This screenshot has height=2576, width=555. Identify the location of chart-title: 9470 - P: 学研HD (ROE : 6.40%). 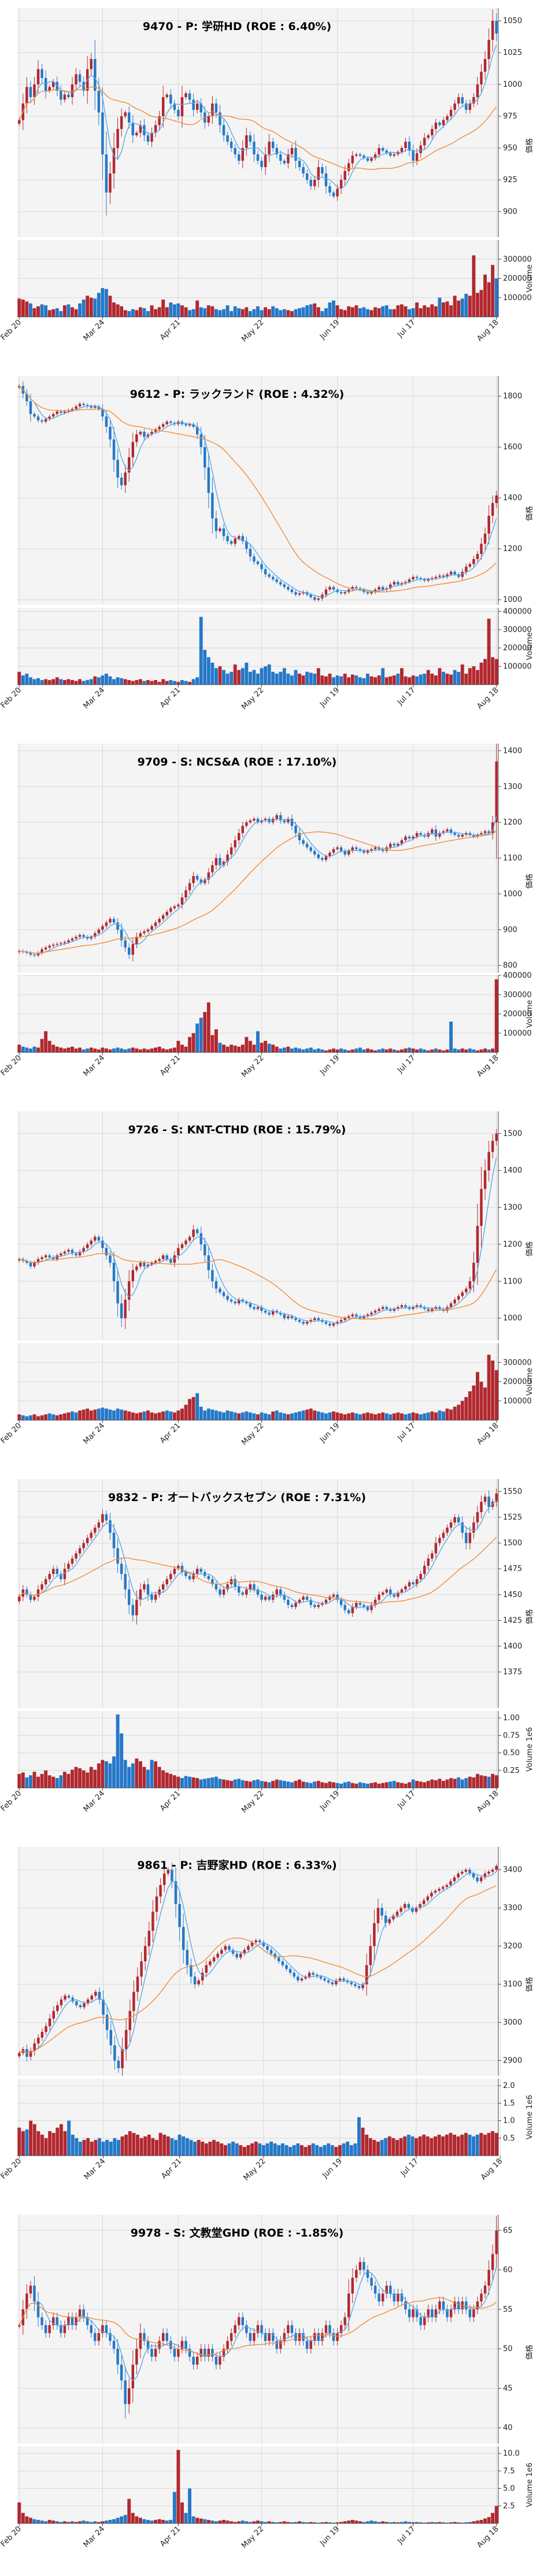
(237, 26).